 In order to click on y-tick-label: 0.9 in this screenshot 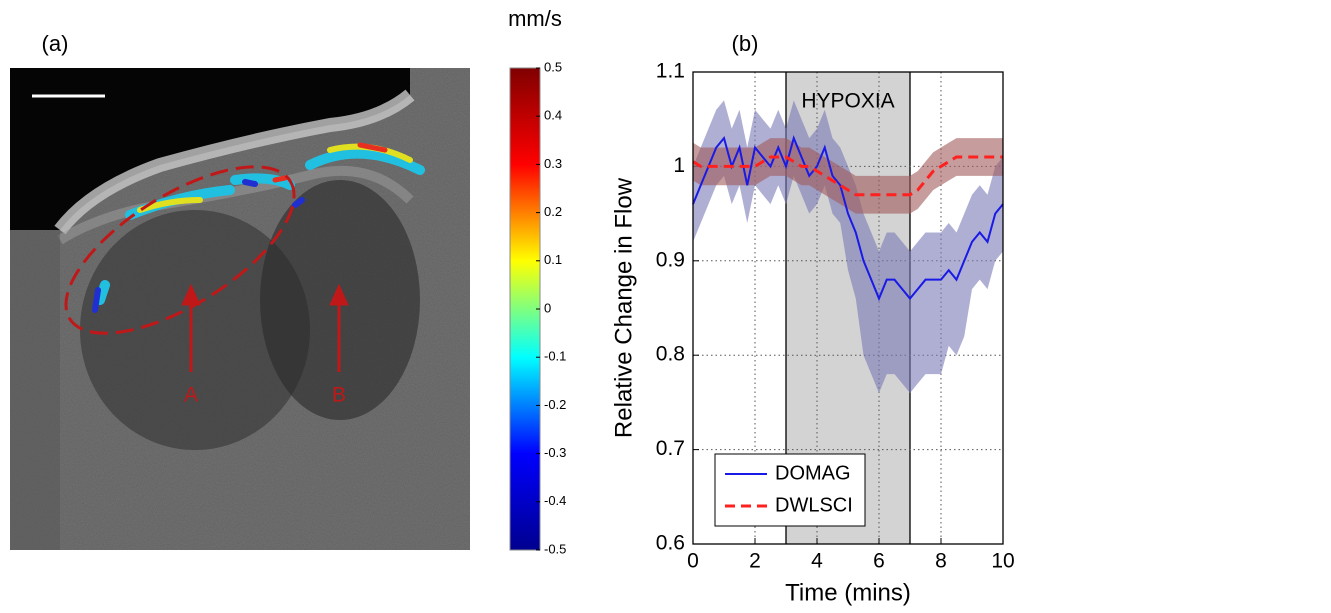, I will do `click(670, 259)`.